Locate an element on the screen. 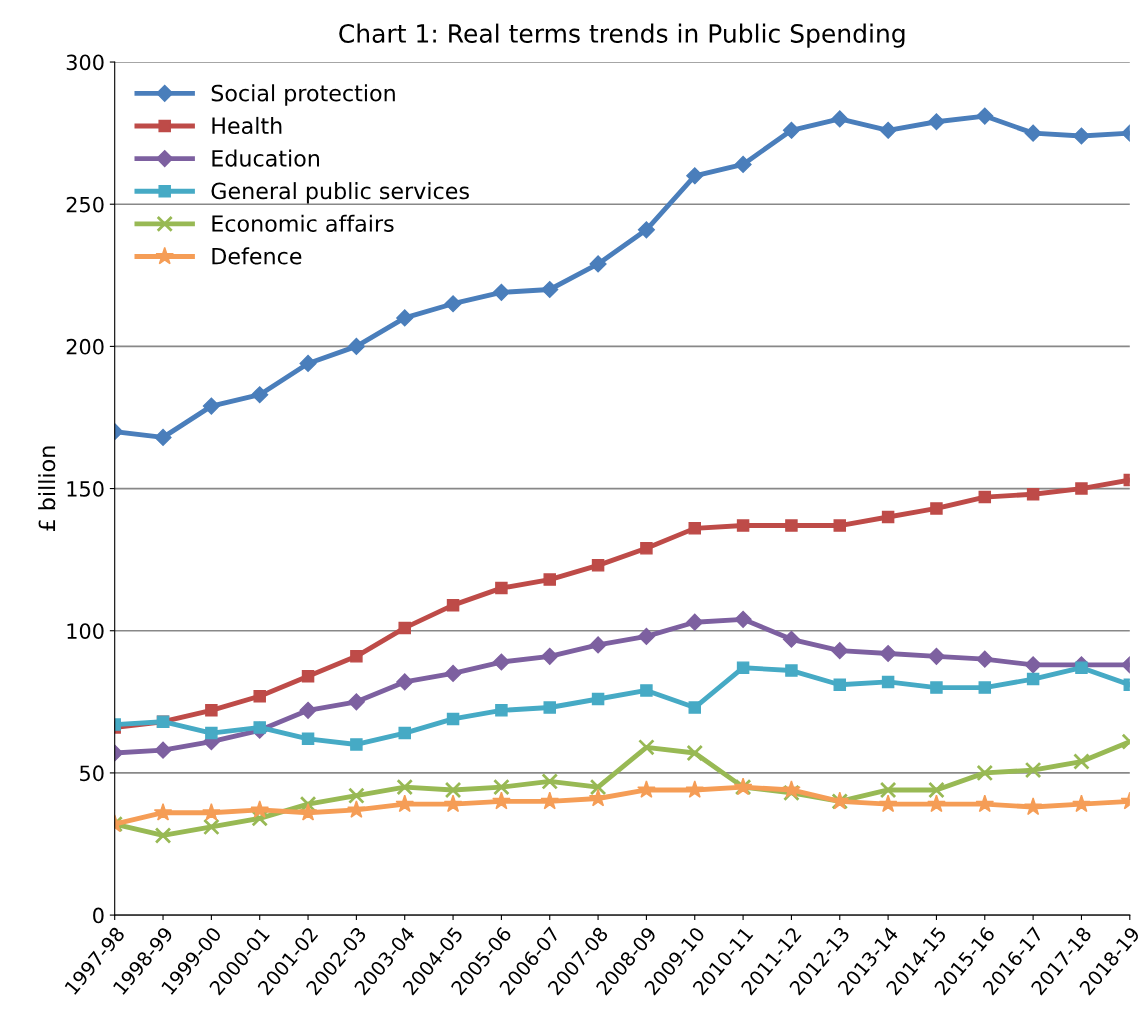  legend-label: Education is located at coordinates (265, 158).